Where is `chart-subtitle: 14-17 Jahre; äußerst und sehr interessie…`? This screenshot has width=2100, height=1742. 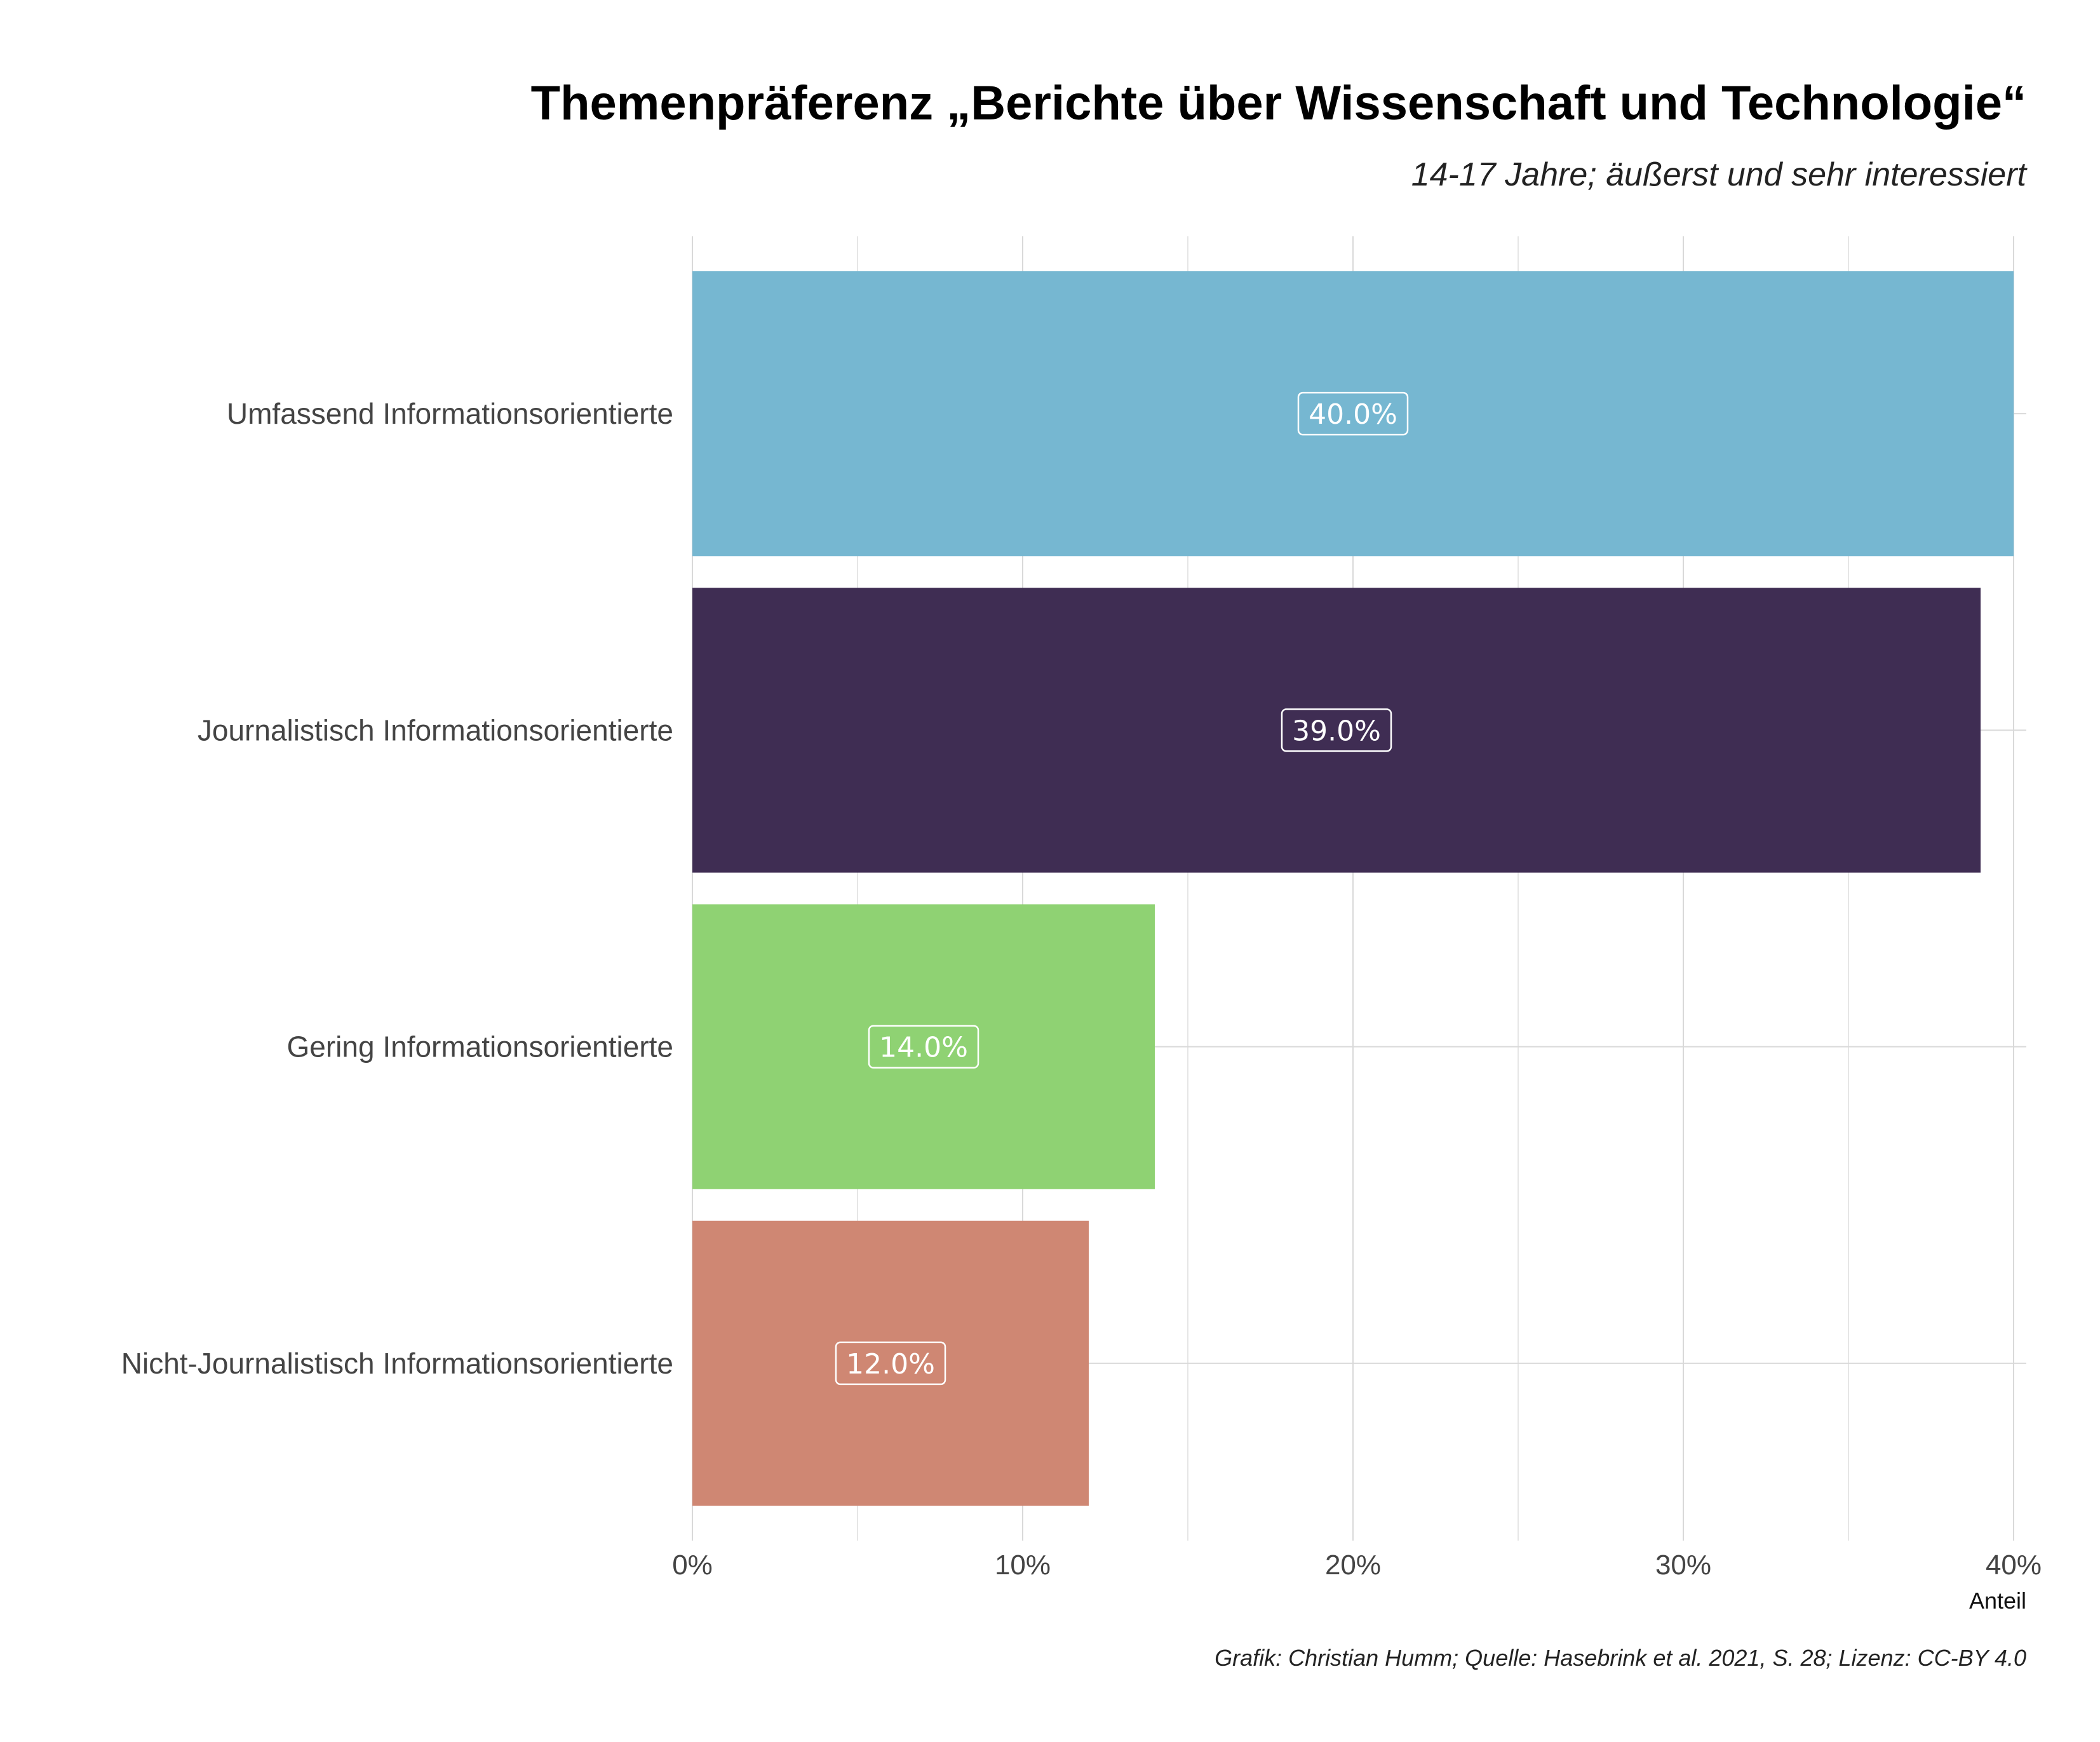
chart-subtitle: 14-17 Jahre; äußerst und sehr interessie… is located at coordinates (1719, 174).